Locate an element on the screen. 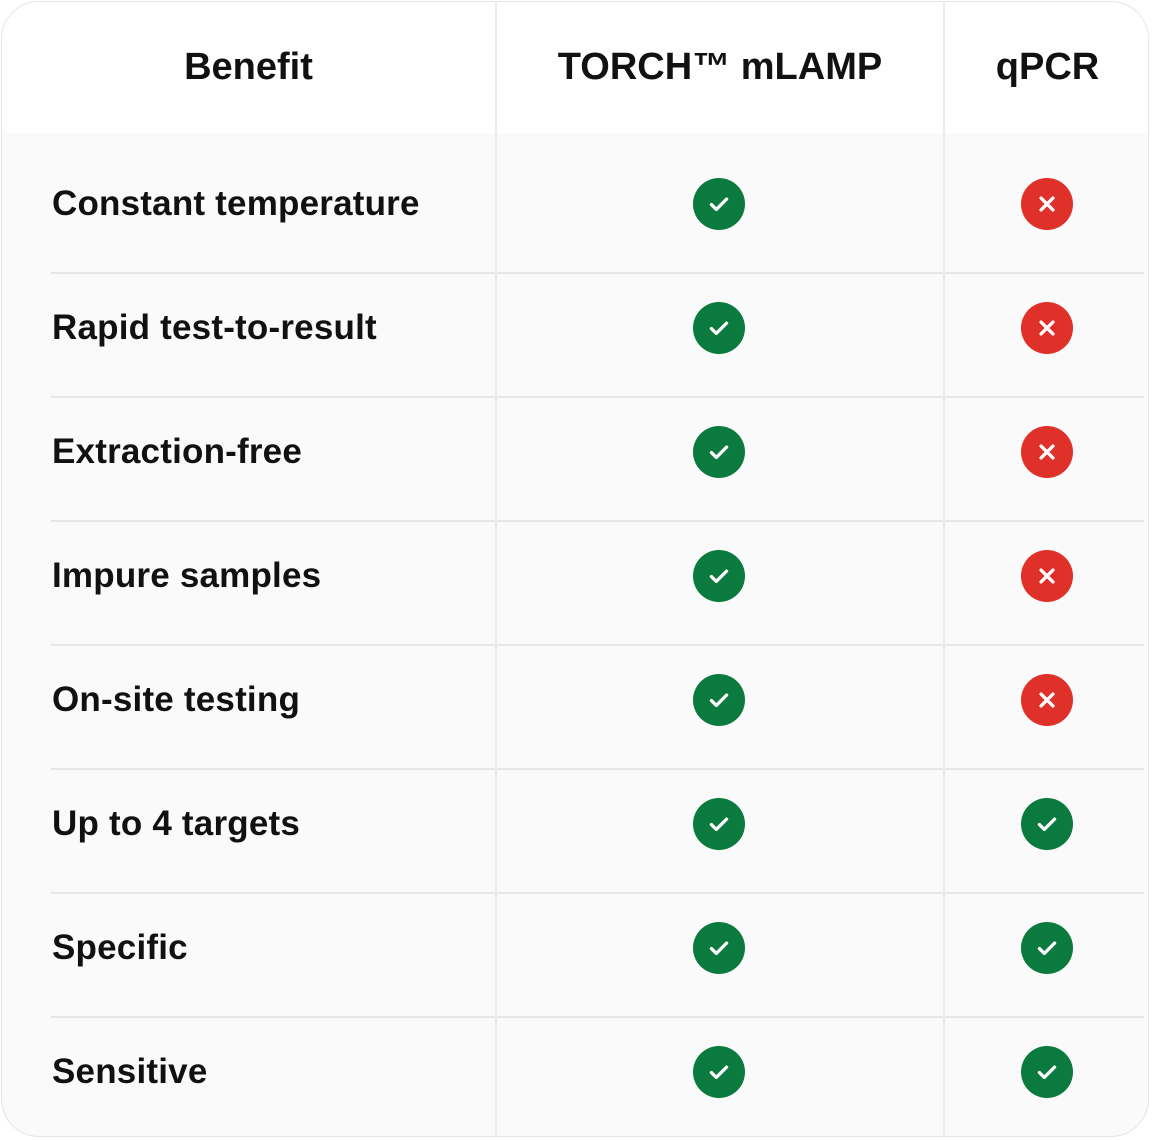 This screenshot has height=1140, width=1152. table-row: On-site testing is located at coordinates (575, 708).